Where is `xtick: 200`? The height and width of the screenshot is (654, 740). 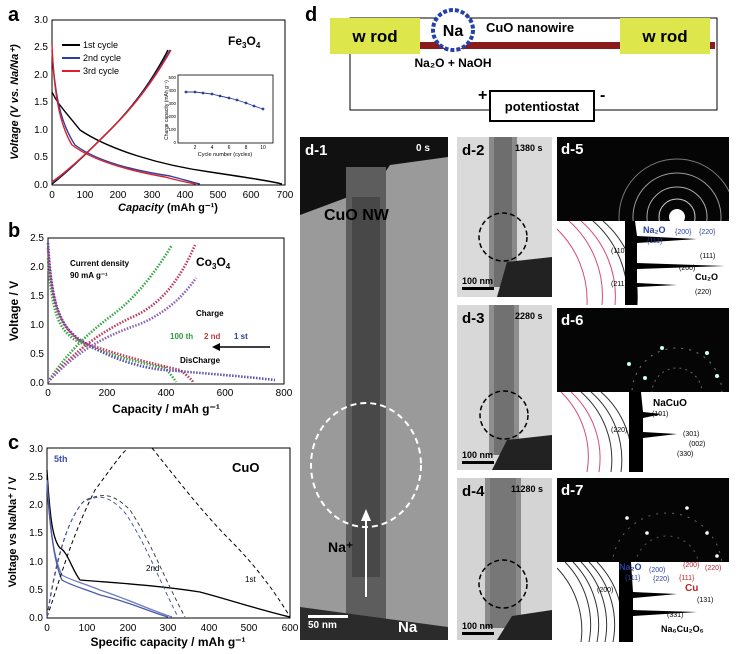 xtick: 200 is located at coordinates (107, 393).